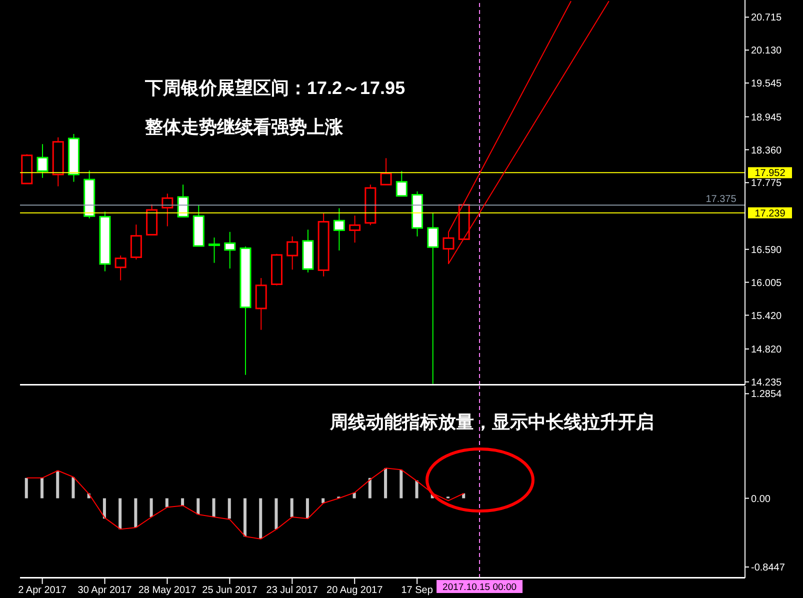  I want to click on ref-line-label: 17.375, so click(721, 200).